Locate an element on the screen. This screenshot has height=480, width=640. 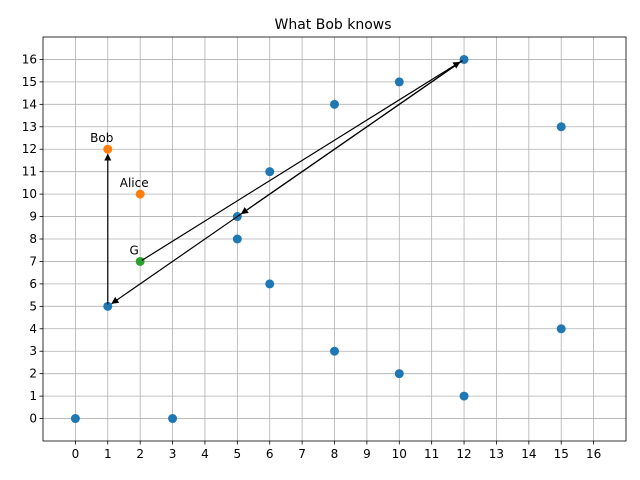
x-tick-label: 9 is located at coordinates (367, 454).